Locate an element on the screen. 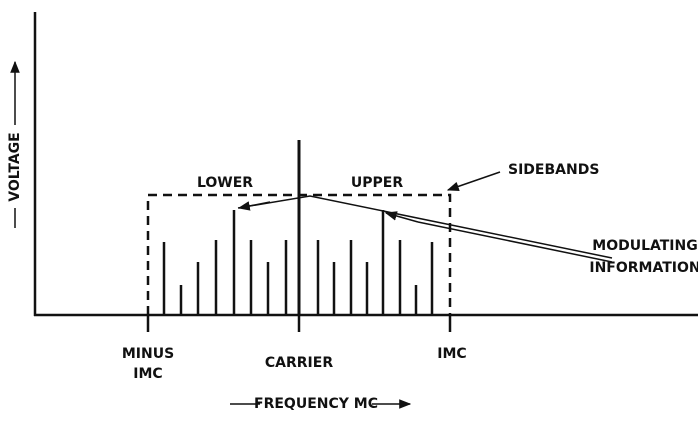 This screenshot has height=435, width=698. y-axis-label: VOLTAGE is located at coordinates (15, 166).